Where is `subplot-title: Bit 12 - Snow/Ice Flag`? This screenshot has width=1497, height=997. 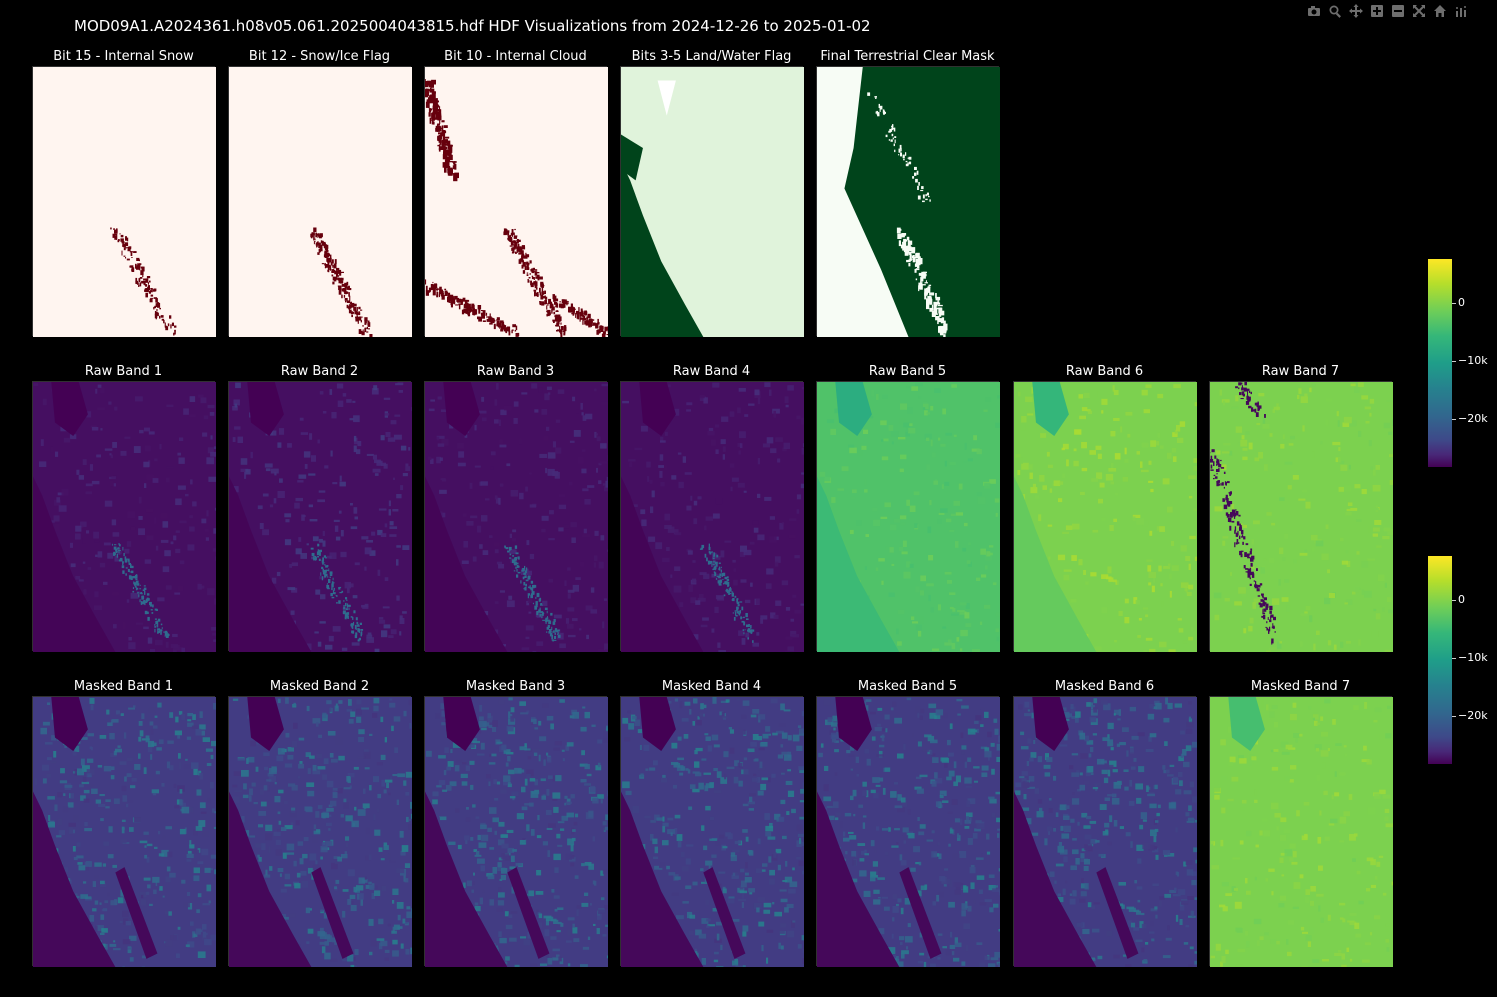 subplot-title: Bit 12 - Snow/Ice Flag is located at coordinates (319, 56).